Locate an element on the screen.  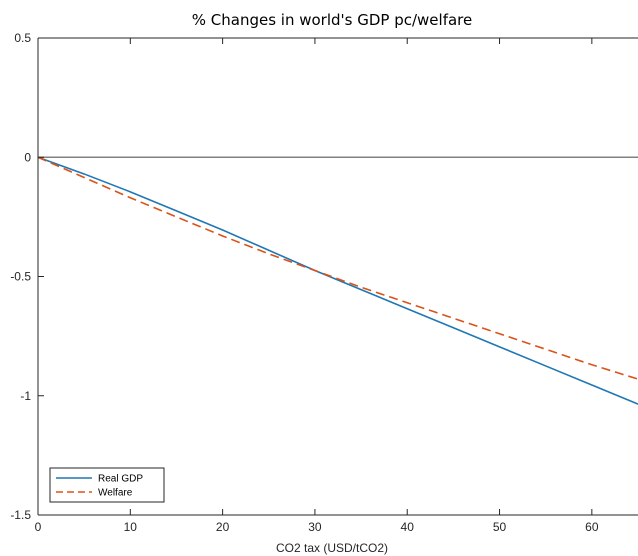
chart-title: % Changes in world's GDP pc/welfare is located at coordinates (332, 20).